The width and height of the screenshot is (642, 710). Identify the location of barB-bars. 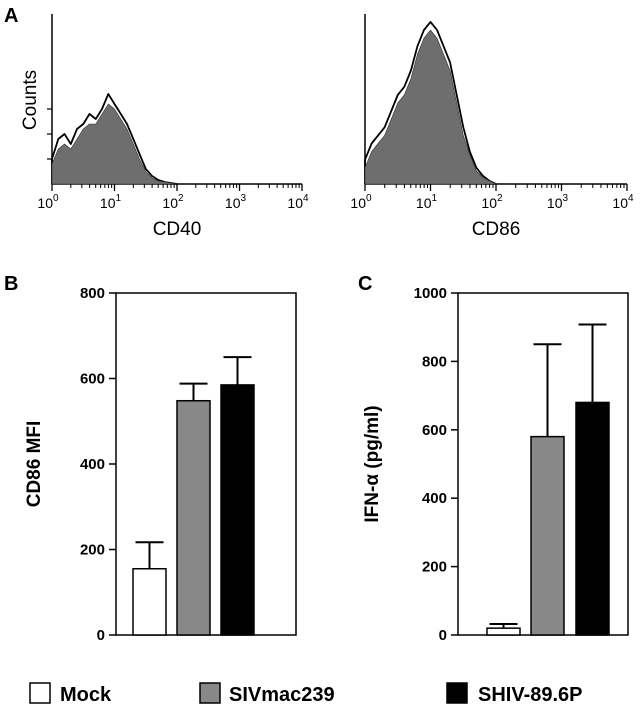
(193, 496).